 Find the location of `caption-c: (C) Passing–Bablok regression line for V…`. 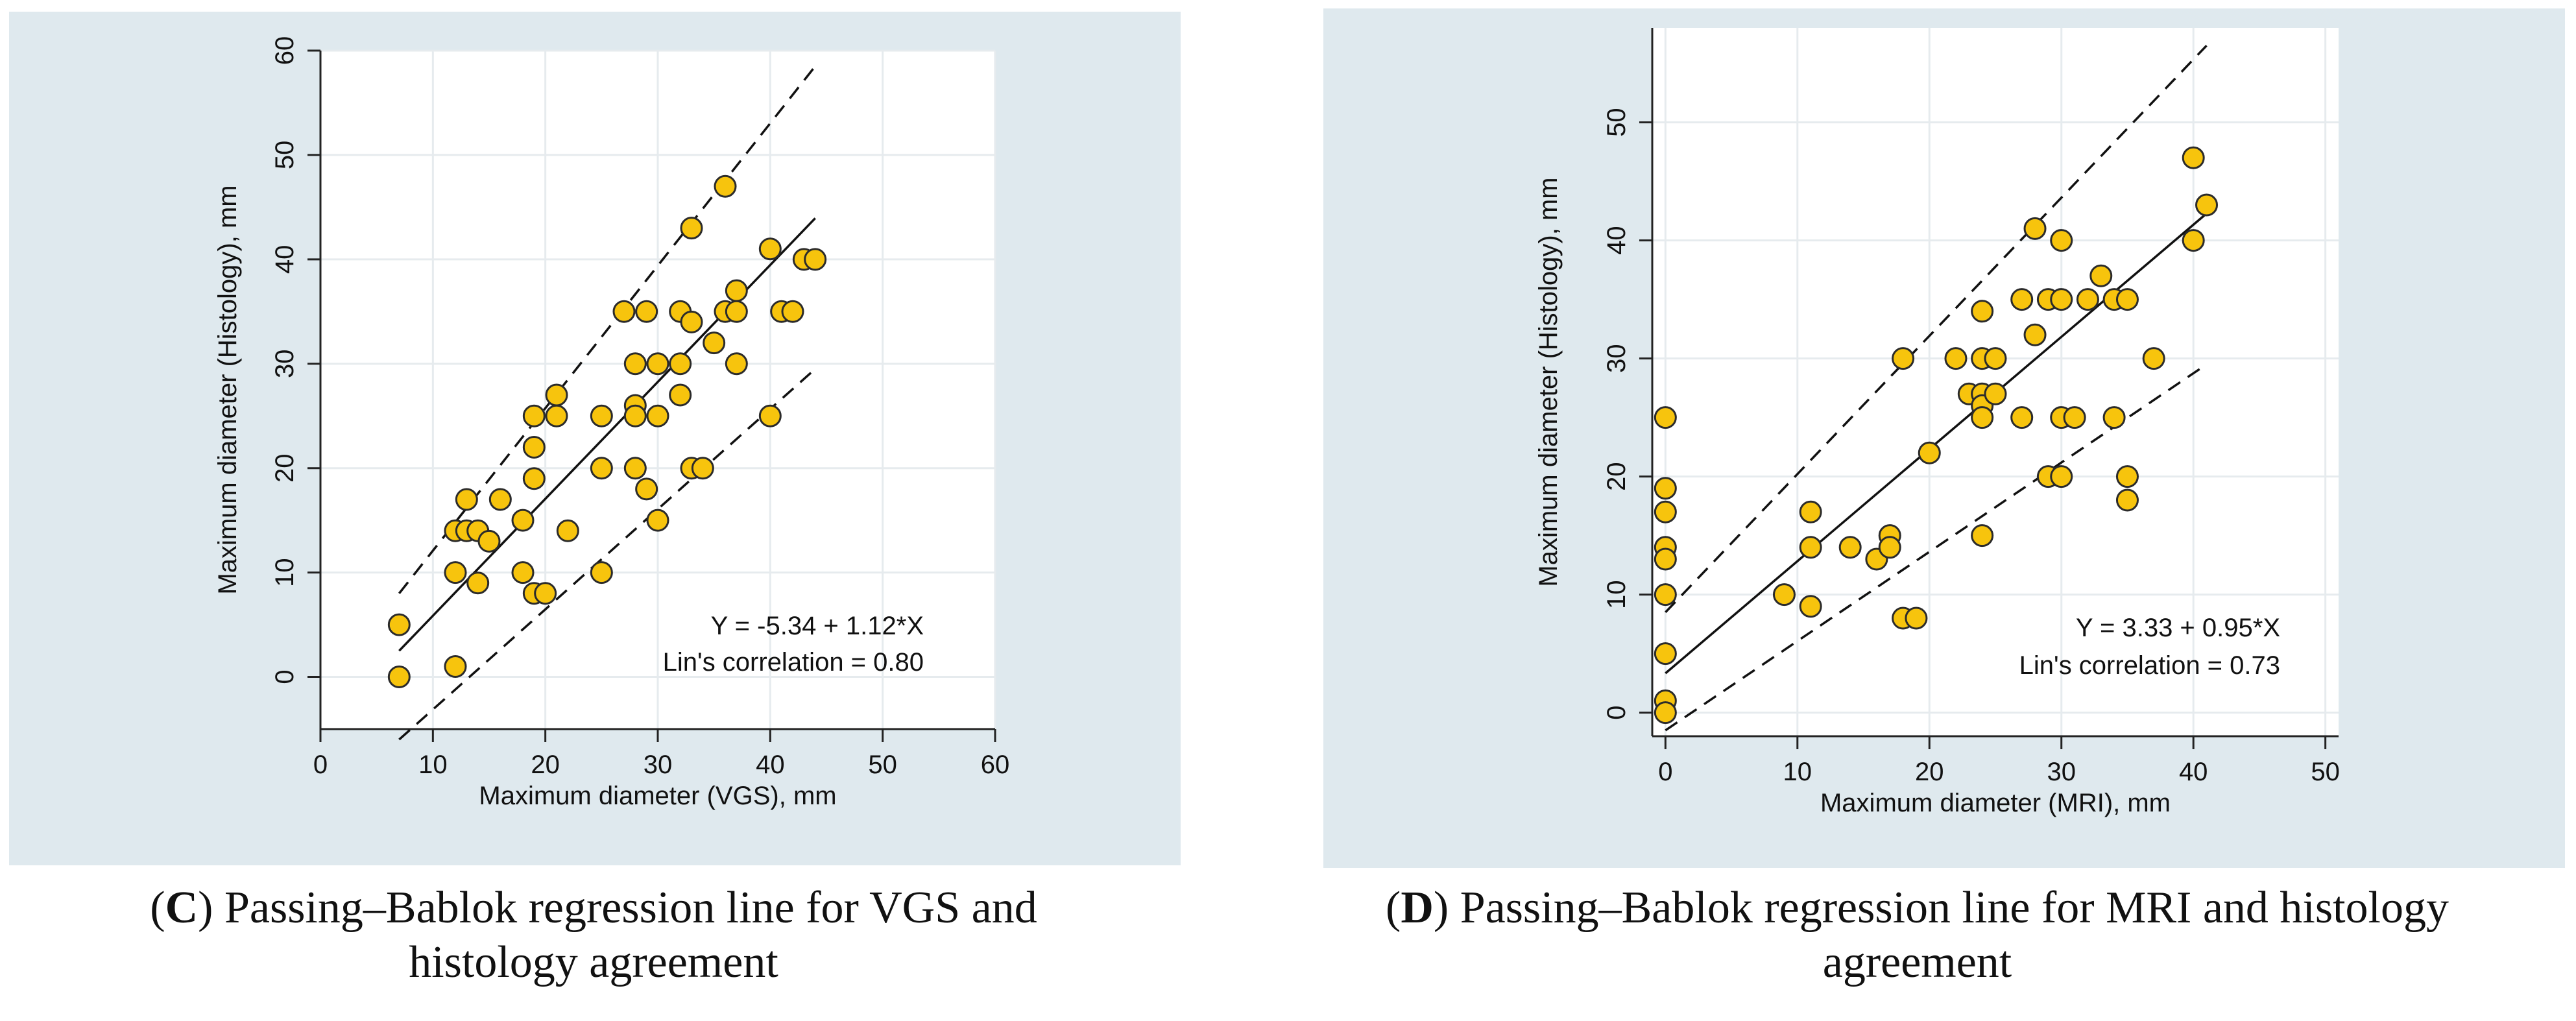

caption-c: (C) Passing–Bablok regression line for V… is located at coordinates (593, 935).